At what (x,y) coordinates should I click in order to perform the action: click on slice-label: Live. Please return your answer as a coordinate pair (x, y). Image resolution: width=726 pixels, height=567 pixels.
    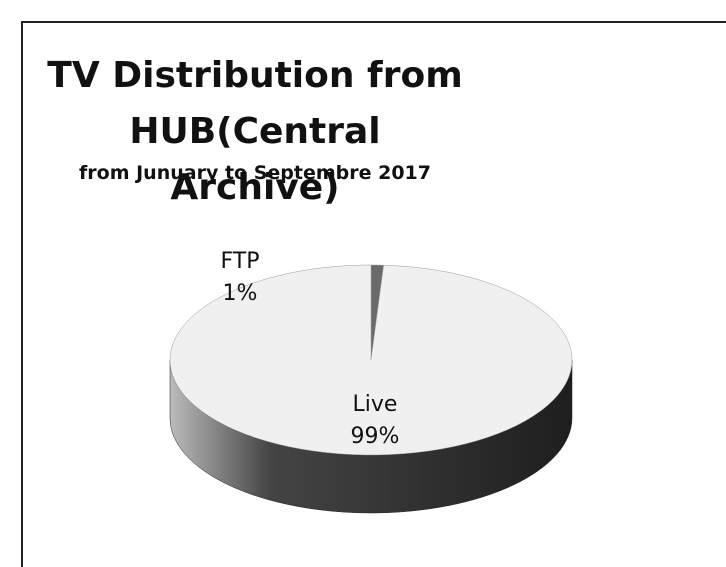
    Looking at the image, I should click on (375, 404).